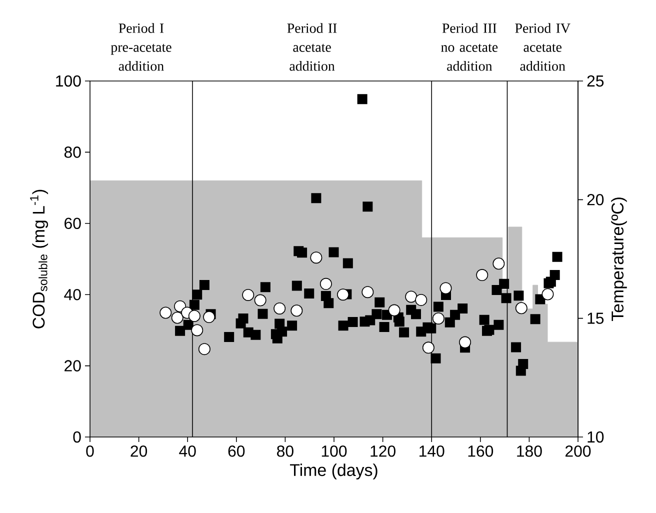 This screenshot has width=656, height=513. What do you see at coordinates (469, 47) in the screenshot?
I see `text: Period III no acetate addition` at bounding box center [469, 47].